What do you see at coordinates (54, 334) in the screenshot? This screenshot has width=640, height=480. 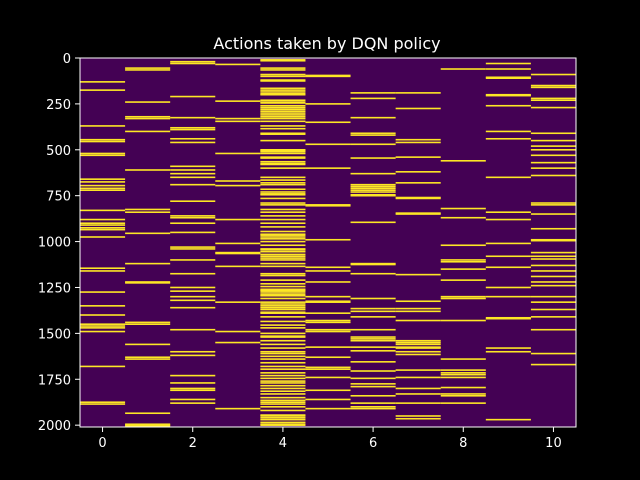 I see `y-tick-label: 1500` at bounding box center [54, 334].